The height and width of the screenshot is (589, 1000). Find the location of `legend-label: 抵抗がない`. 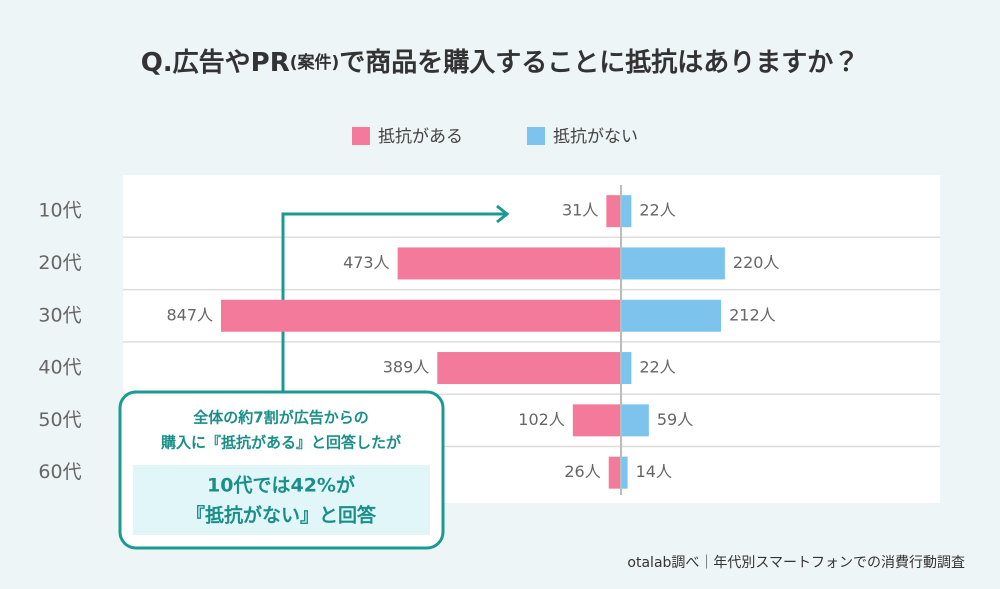

legend-label: 抵抗がない is located at coordinates (595, 137).